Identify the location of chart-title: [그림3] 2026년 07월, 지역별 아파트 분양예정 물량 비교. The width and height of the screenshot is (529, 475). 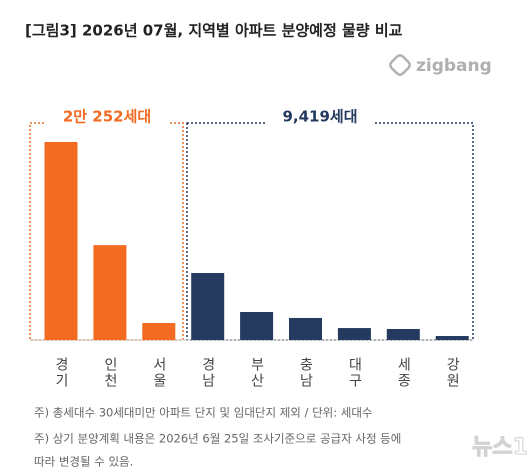
(214, 31).